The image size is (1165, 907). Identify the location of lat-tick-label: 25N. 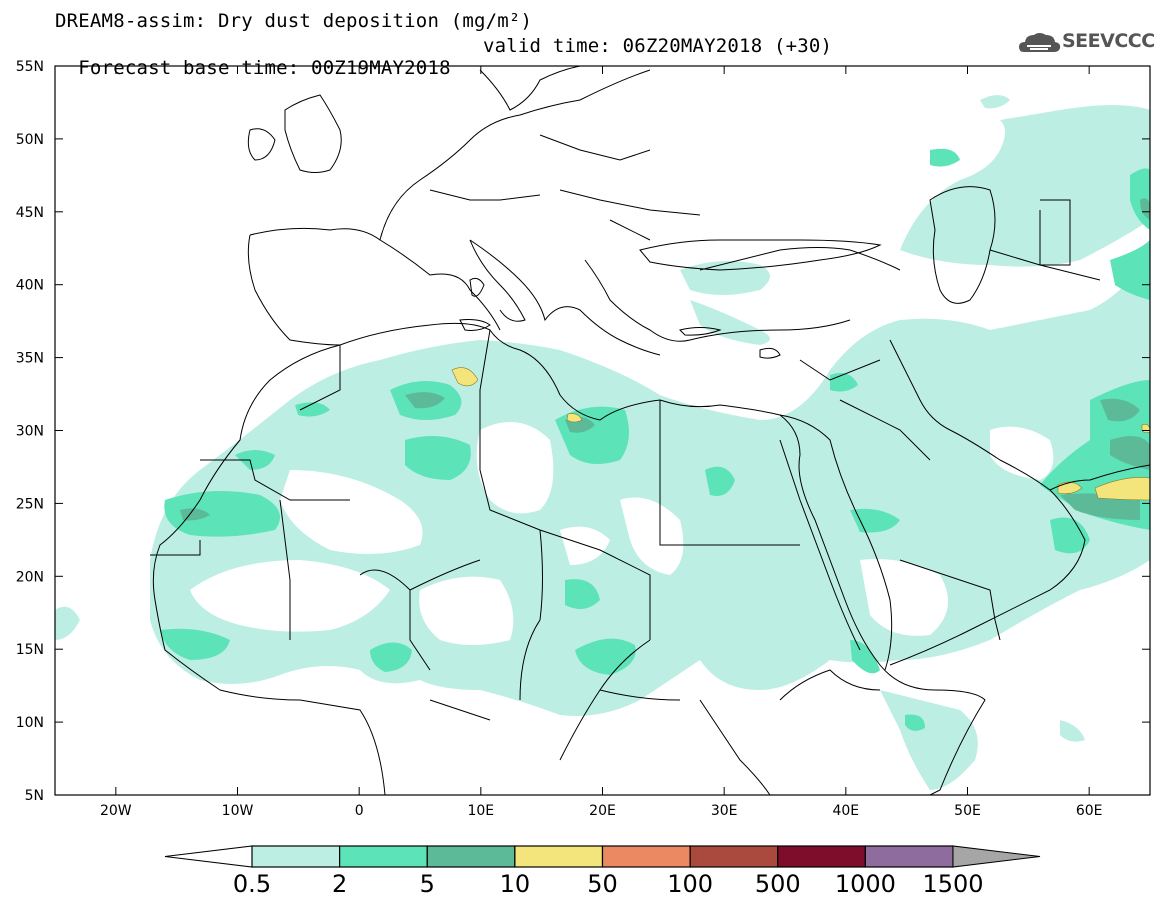
(30, 504).